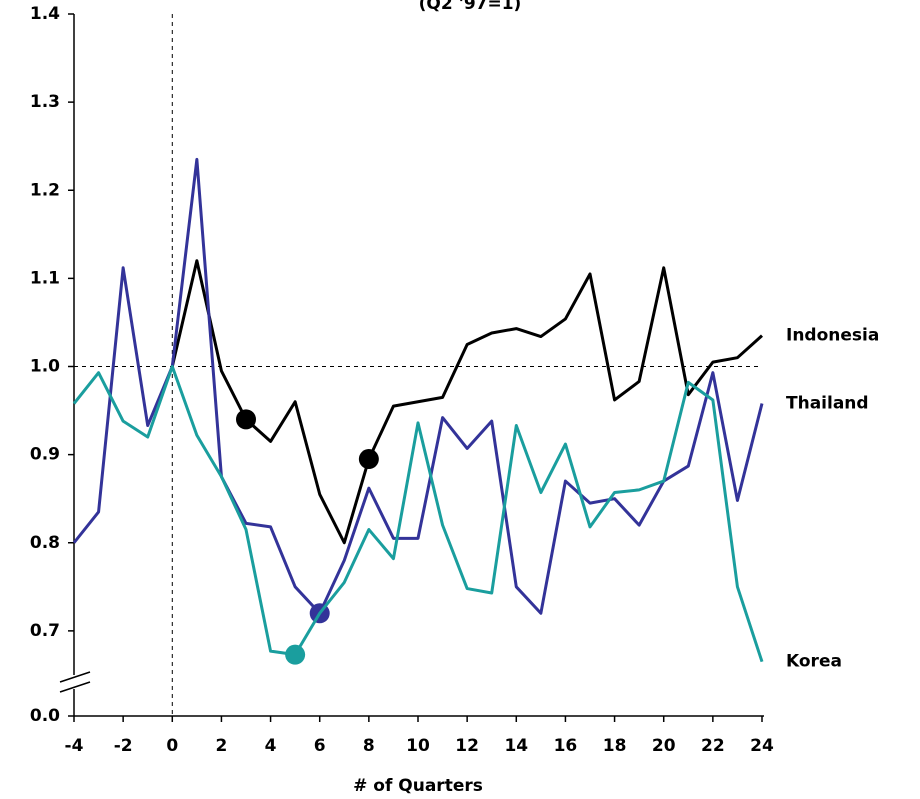 The width and height of the screenshot is (920, 799). I want to click on x-axis-label: # of Quarters, so click(418, 786).